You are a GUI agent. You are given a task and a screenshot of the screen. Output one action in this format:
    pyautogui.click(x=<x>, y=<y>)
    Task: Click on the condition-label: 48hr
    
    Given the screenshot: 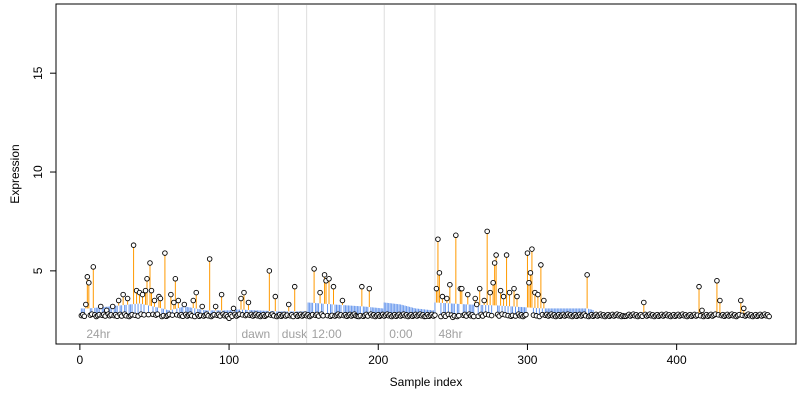 What is the action you would take?
    pyautogui.click(x=450, y=334)
    